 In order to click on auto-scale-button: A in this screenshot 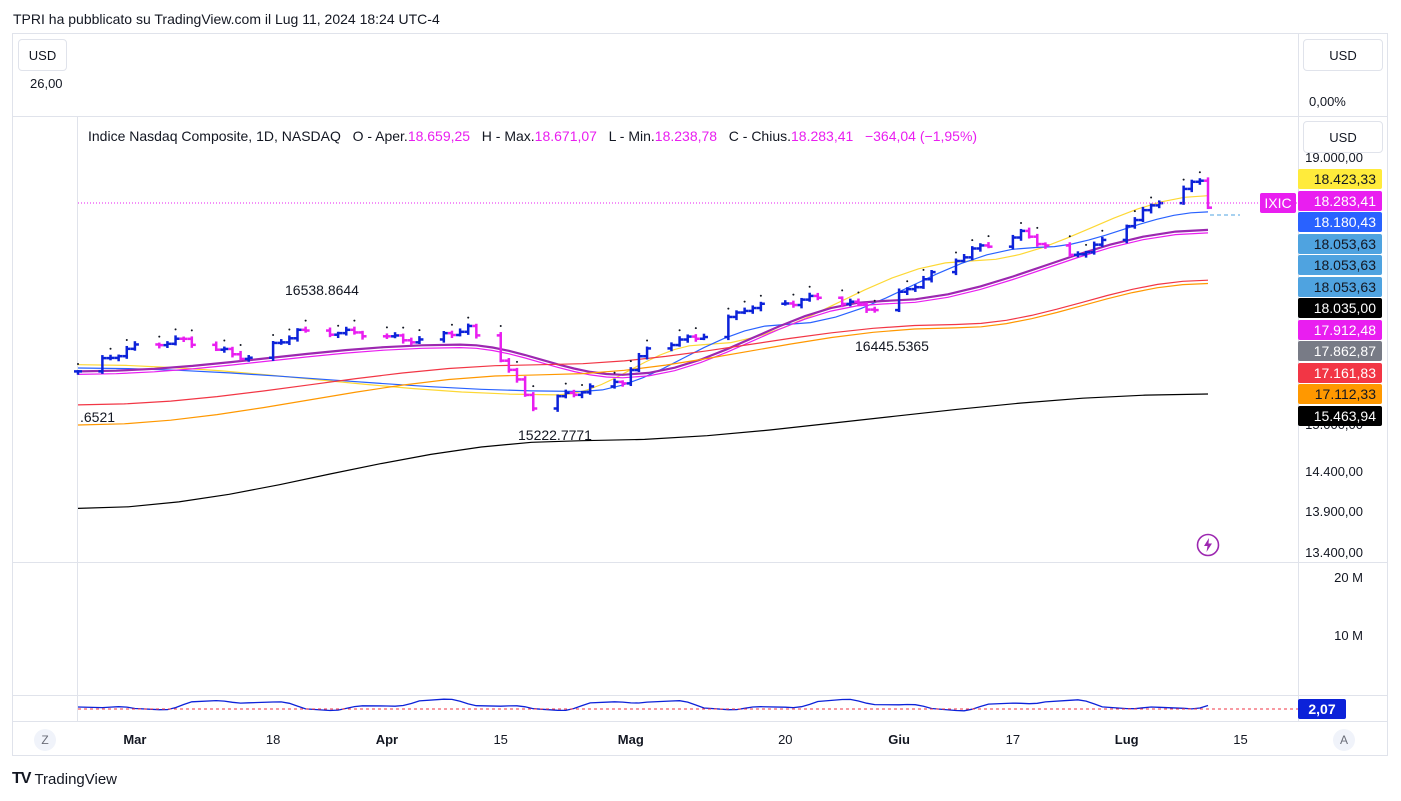, I will do `click(1344, 740)`.